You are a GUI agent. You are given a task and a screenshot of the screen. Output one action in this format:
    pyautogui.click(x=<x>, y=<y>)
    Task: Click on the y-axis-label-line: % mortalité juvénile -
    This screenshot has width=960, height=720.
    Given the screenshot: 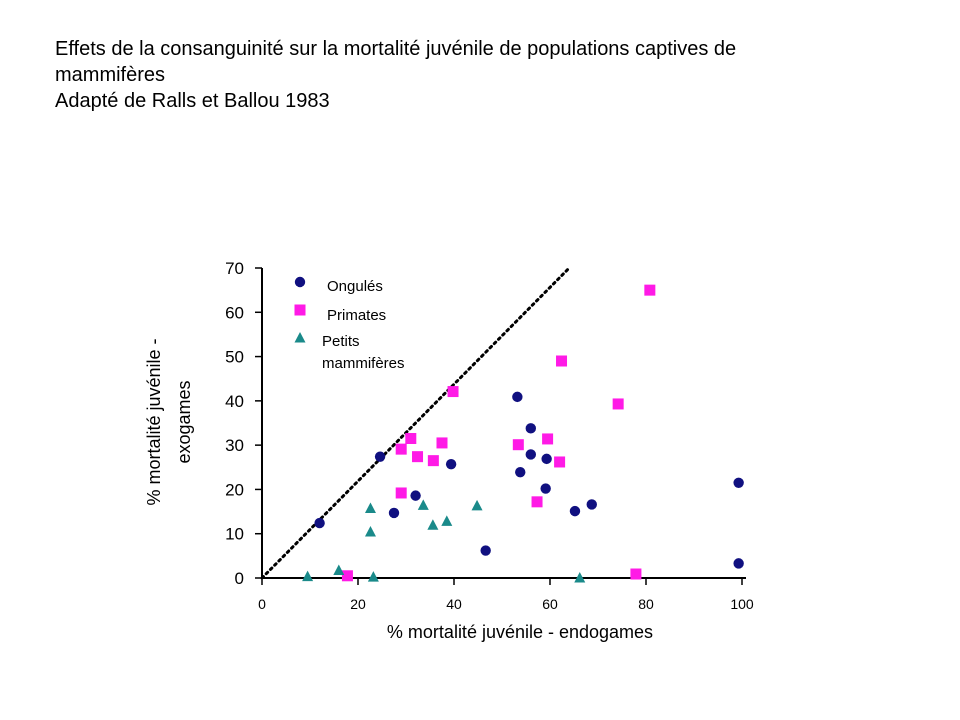 What is the action you would take?
    pyautogui.click(x=154, y=421)
    